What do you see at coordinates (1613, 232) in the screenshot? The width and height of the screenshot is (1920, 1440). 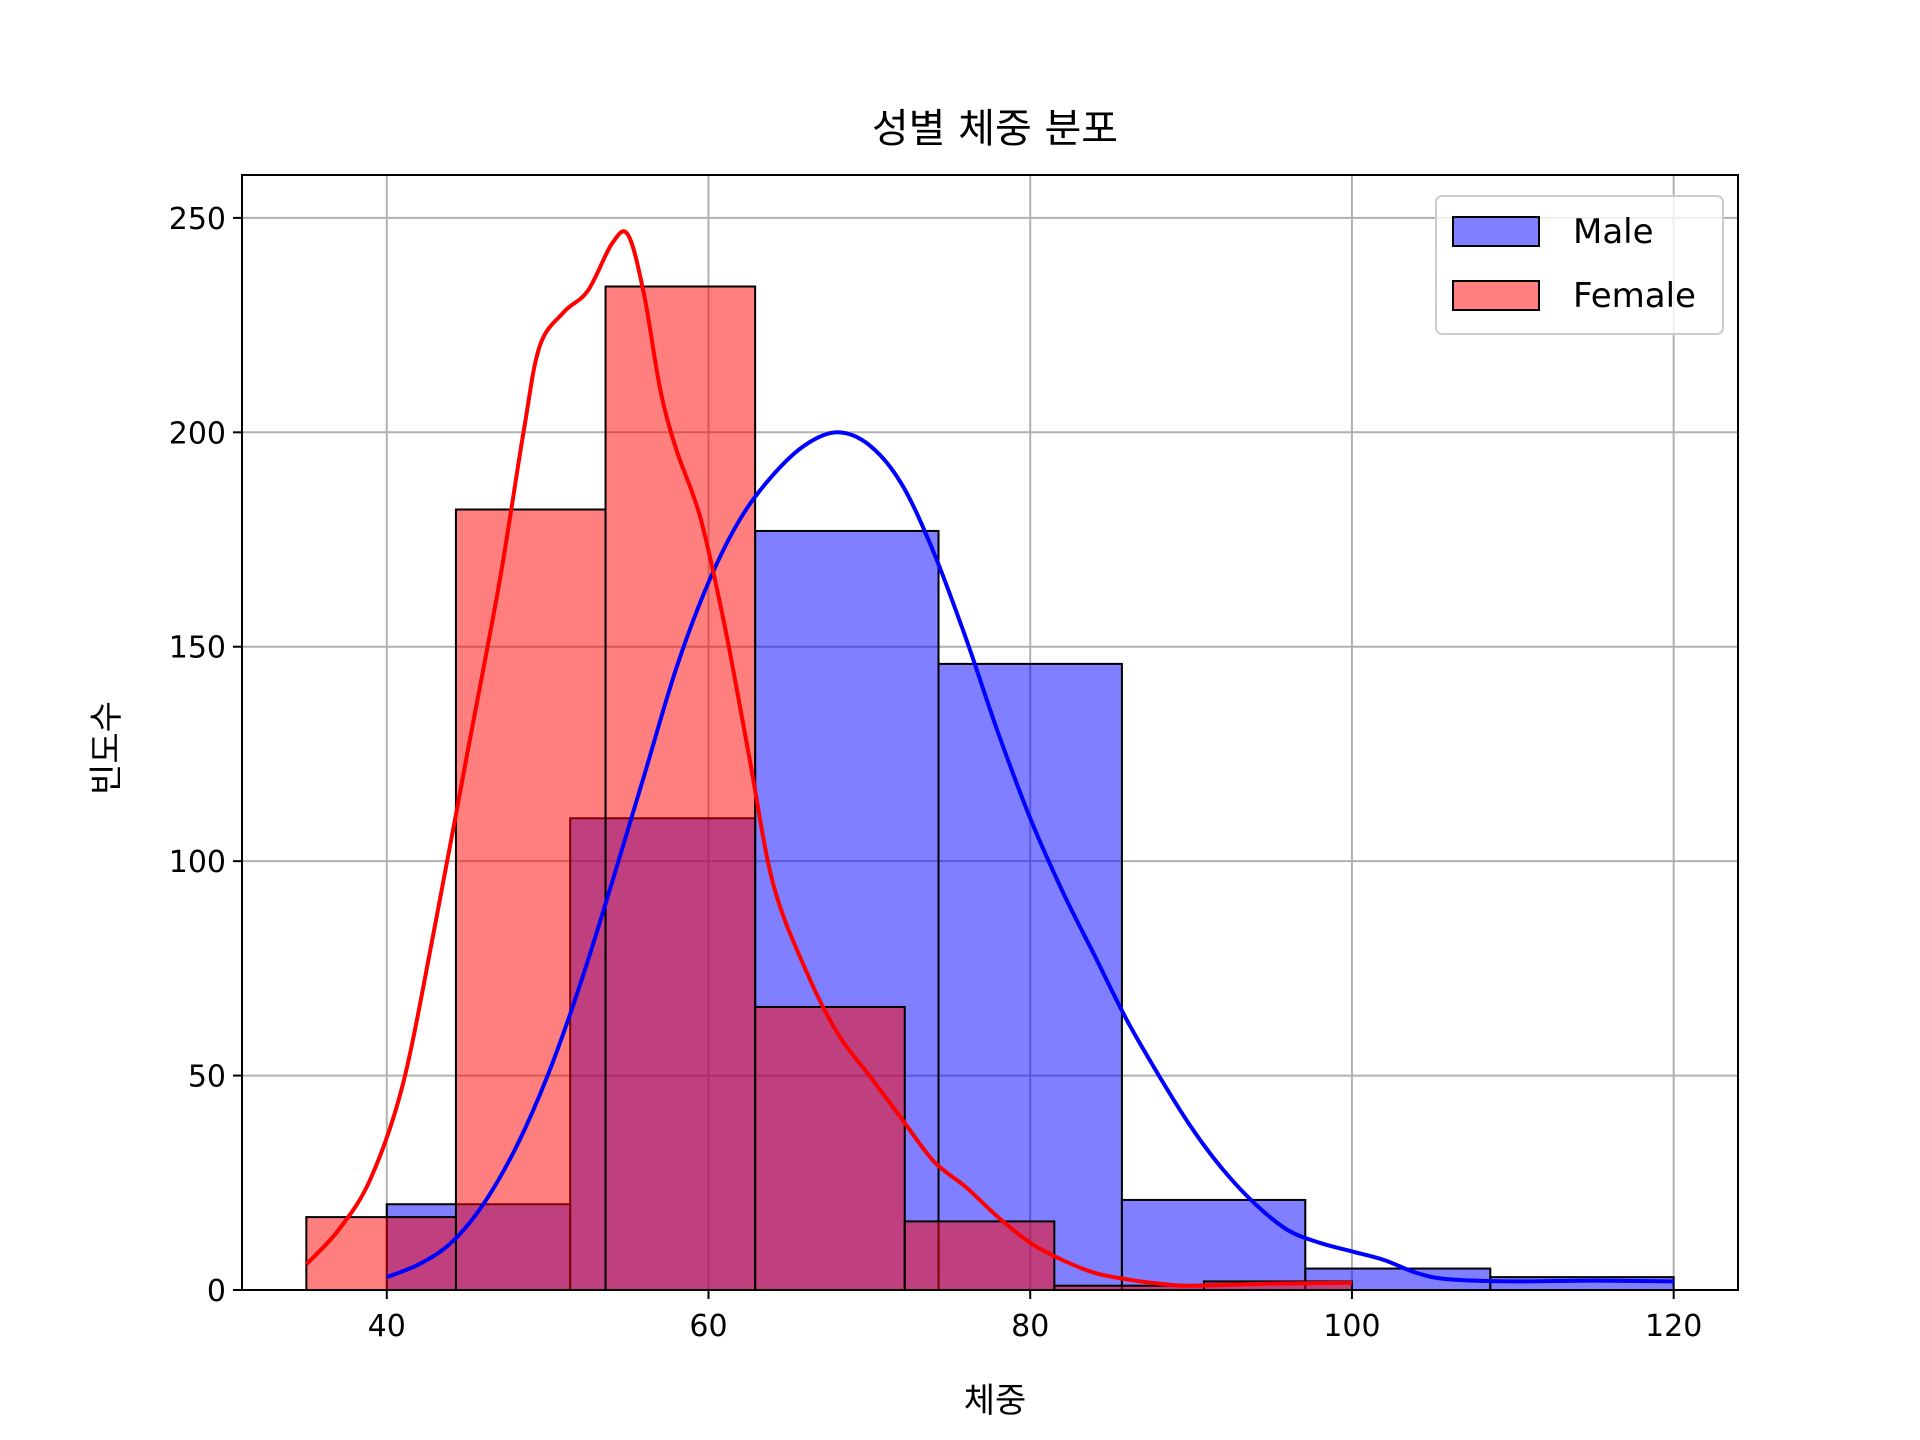 I see `legend-label-male: Male` at bounding box center [1613, 232].